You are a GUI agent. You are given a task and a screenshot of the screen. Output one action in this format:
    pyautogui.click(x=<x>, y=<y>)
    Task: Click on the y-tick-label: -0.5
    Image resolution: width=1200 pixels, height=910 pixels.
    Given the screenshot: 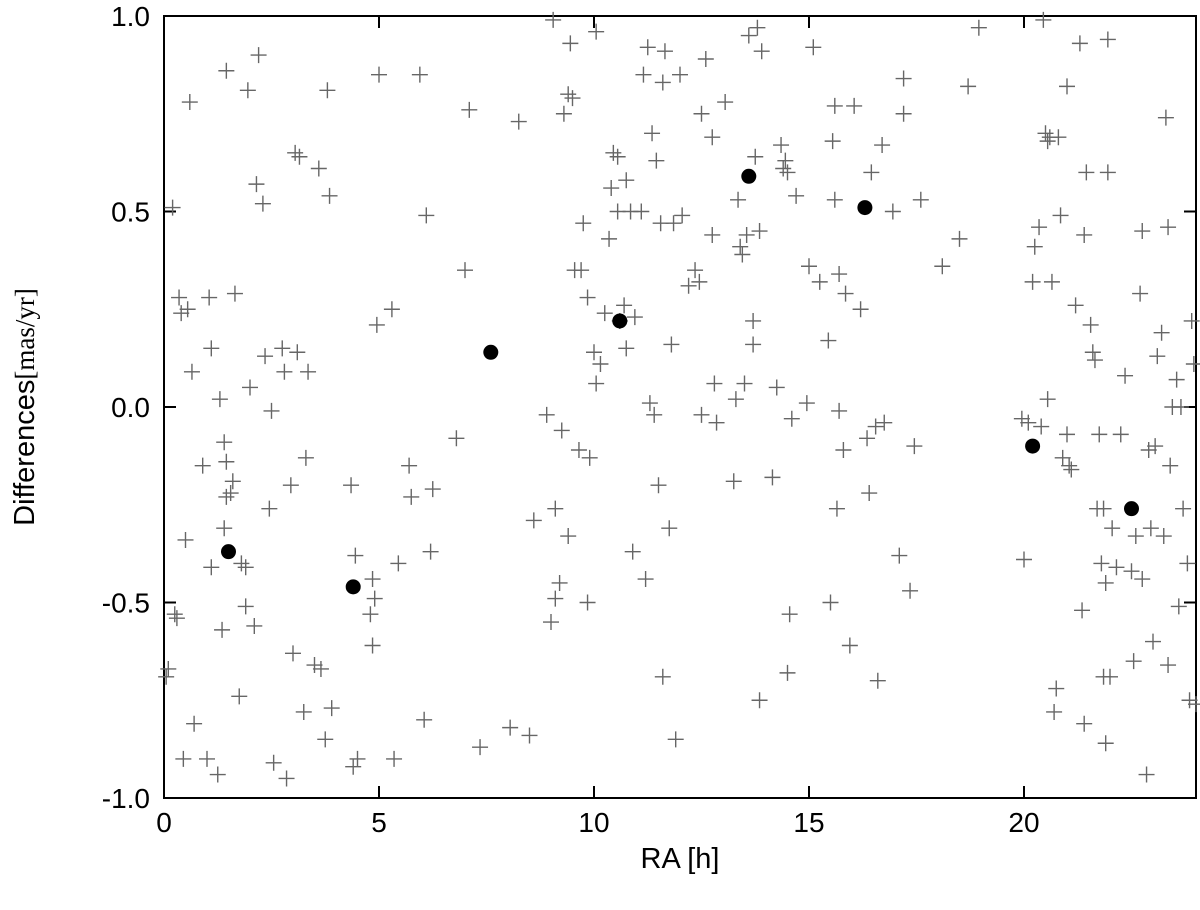 What is the action you would take?
    pyautogui.click(x=126, y=603)
    